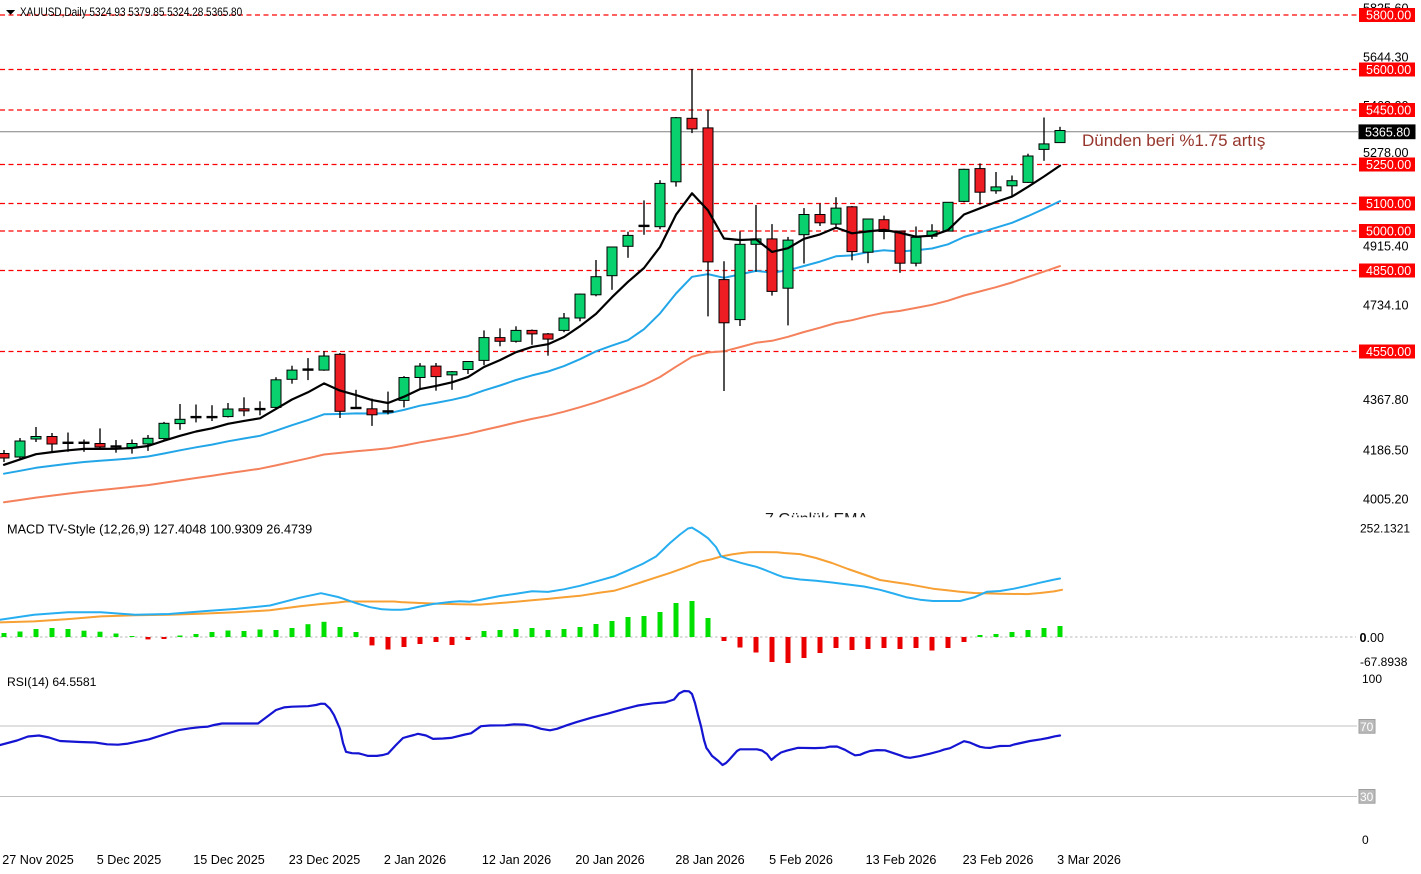  I want to click on svg-text: 4550.00, so click(1388, 352).